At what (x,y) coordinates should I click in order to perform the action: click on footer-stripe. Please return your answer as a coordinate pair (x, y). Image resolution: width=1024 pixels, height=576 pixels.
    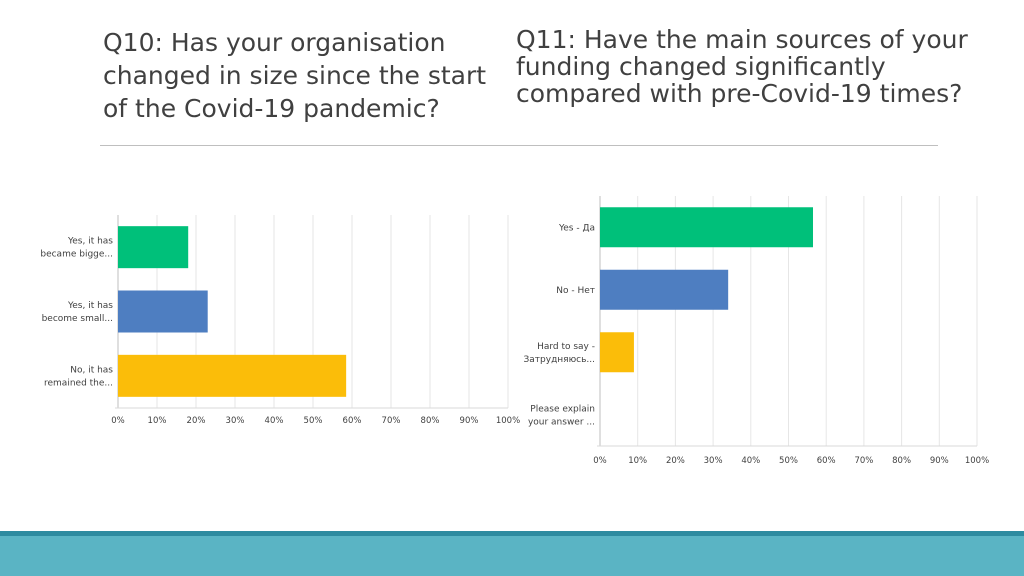
    Looking at the image, I should click on (512, 533).